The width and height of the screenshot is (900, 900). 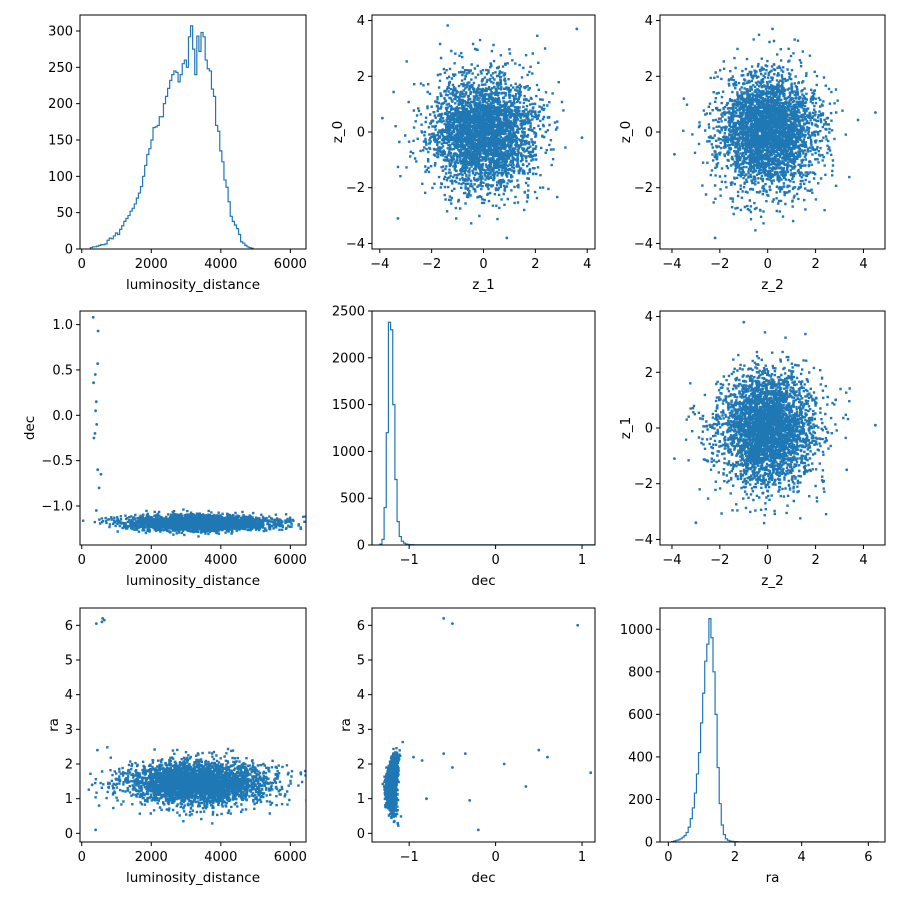 I want to click on axes-frame, so click(x=193, y=428).